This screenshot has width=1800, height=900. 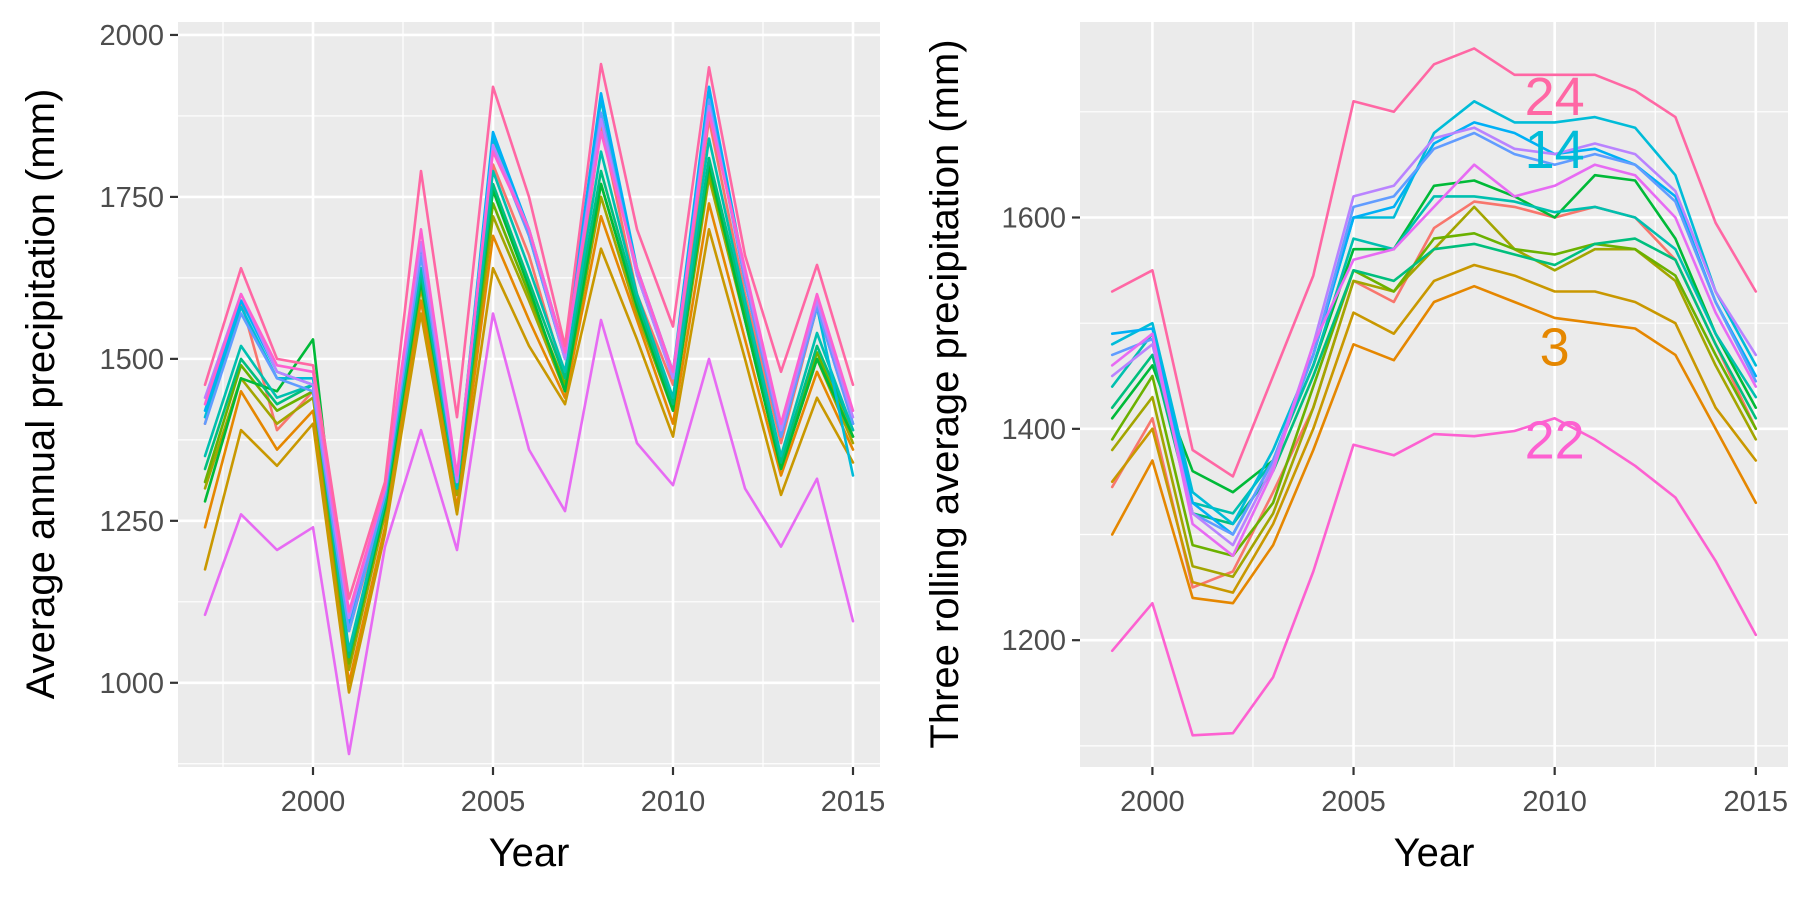 I want to click on left-y-tick-label: 1500, so click(x=131, y=360).